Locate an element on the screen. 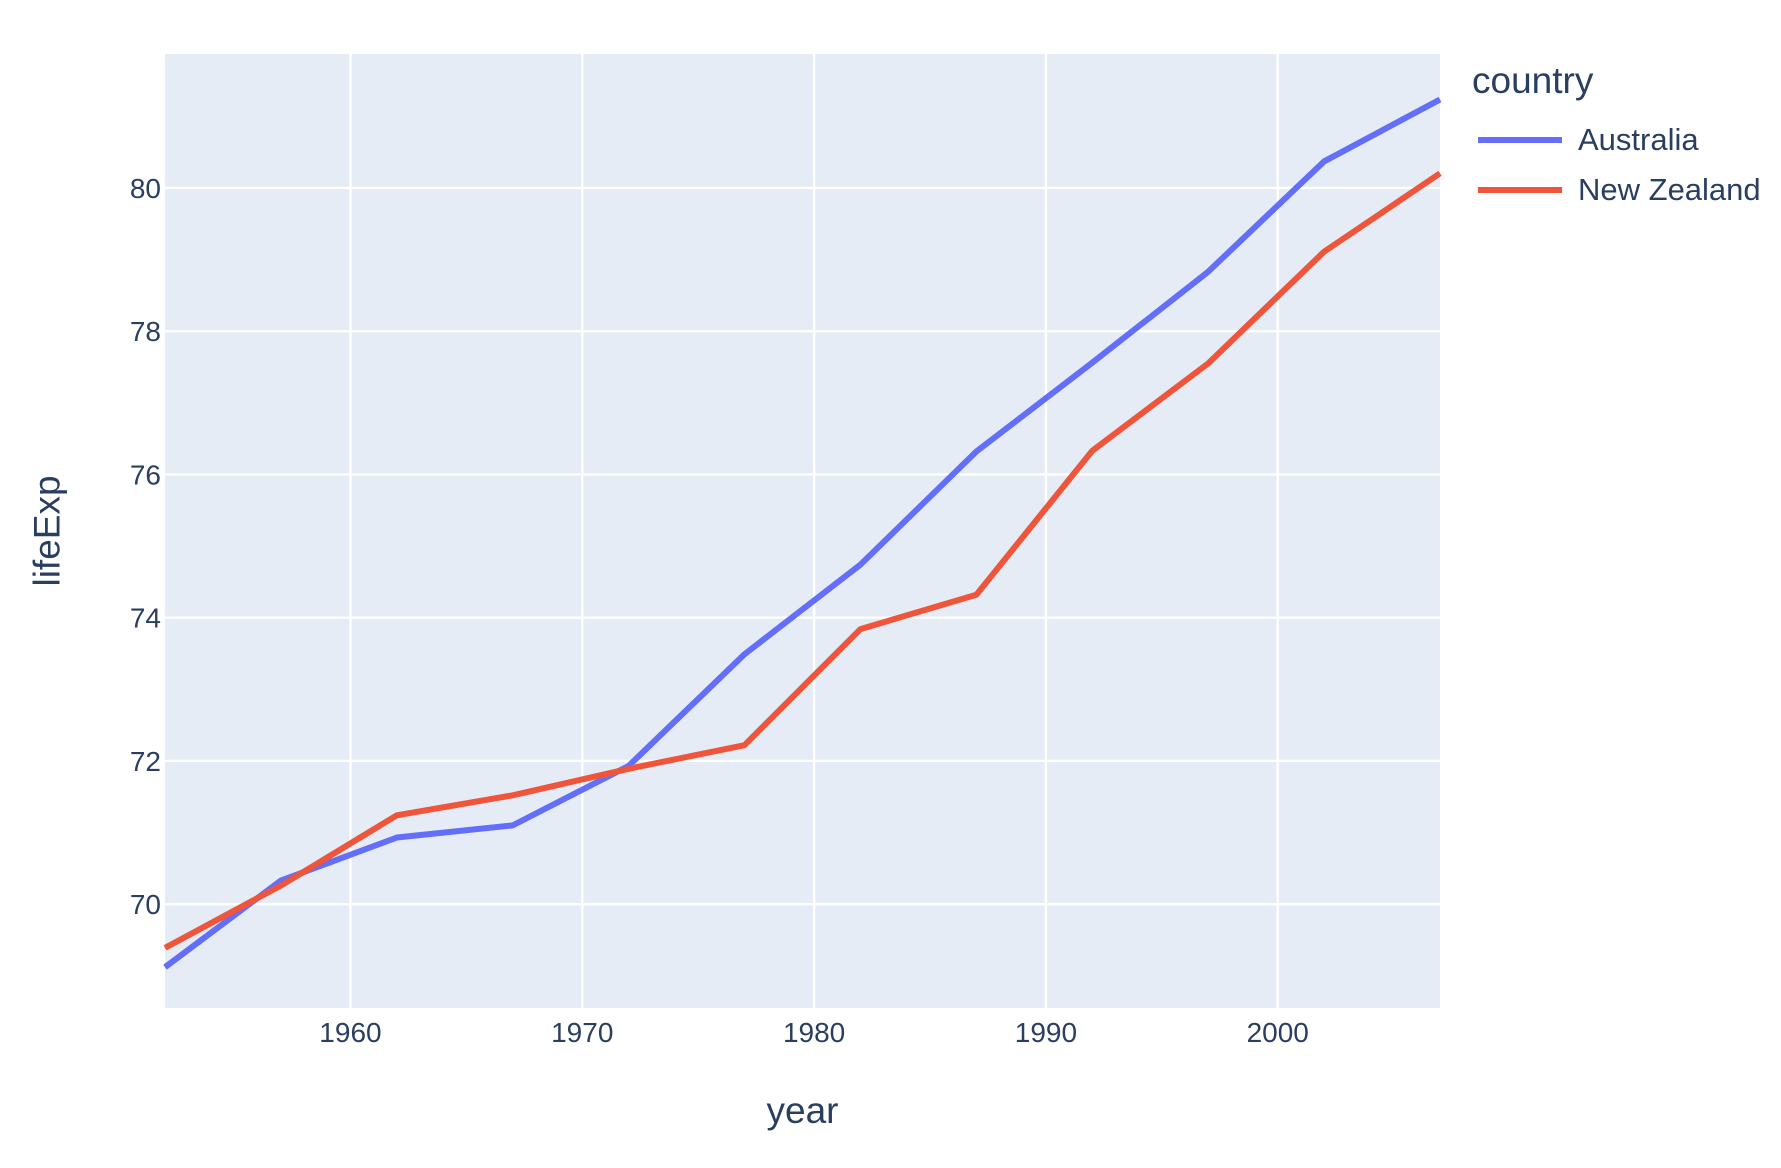  legend-label-new-zealand: New Zealand is located at coordinates (1669, 189).